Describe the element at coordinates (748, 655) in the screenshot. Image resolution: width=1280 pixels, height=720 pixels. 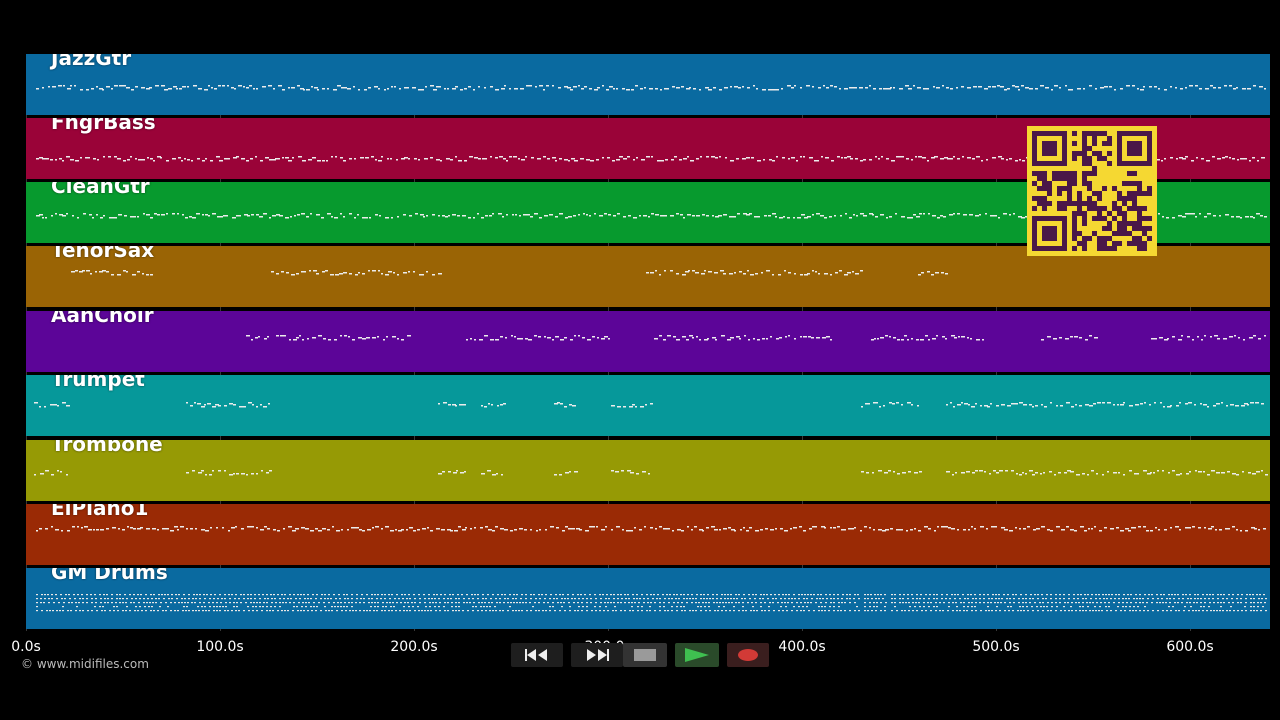
I see `record-button` at that location.